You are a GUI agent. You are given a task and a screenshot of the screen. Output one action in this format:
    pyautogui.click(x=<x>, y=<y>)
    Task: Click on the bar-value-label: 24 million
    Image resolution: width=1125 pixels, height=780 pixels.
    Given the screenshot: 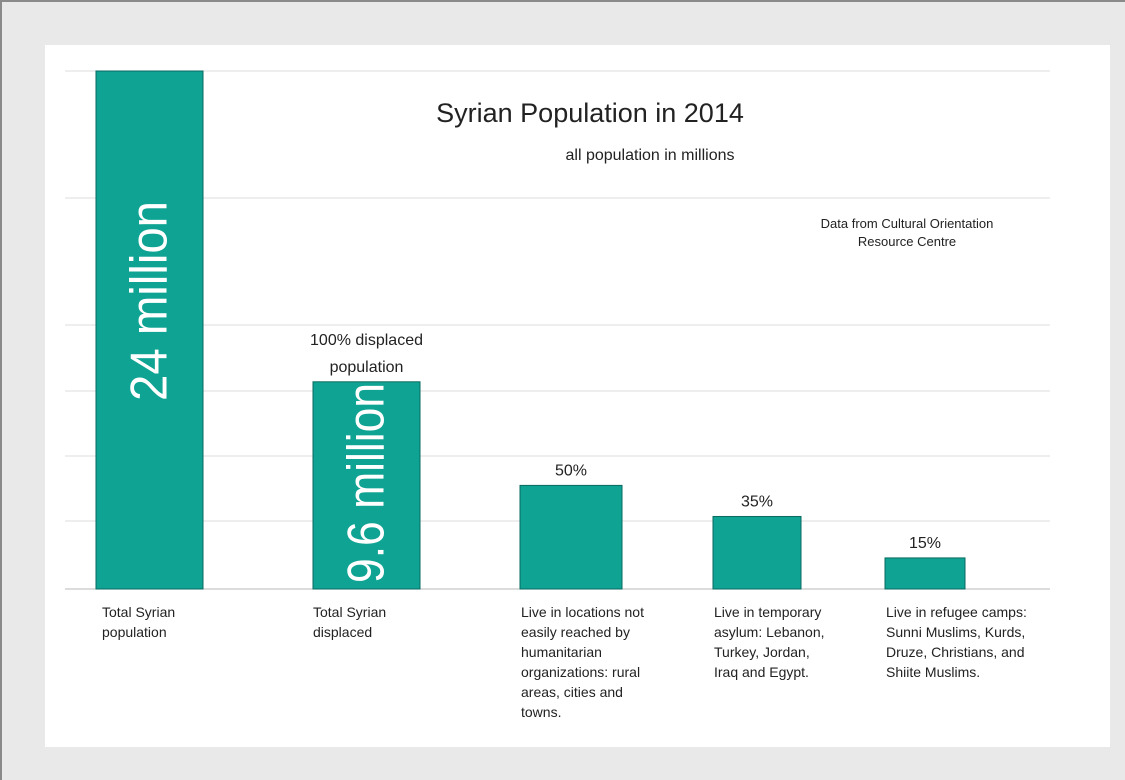 What is the action you would take?
    pyautogui.click(x=150, y=301)
    